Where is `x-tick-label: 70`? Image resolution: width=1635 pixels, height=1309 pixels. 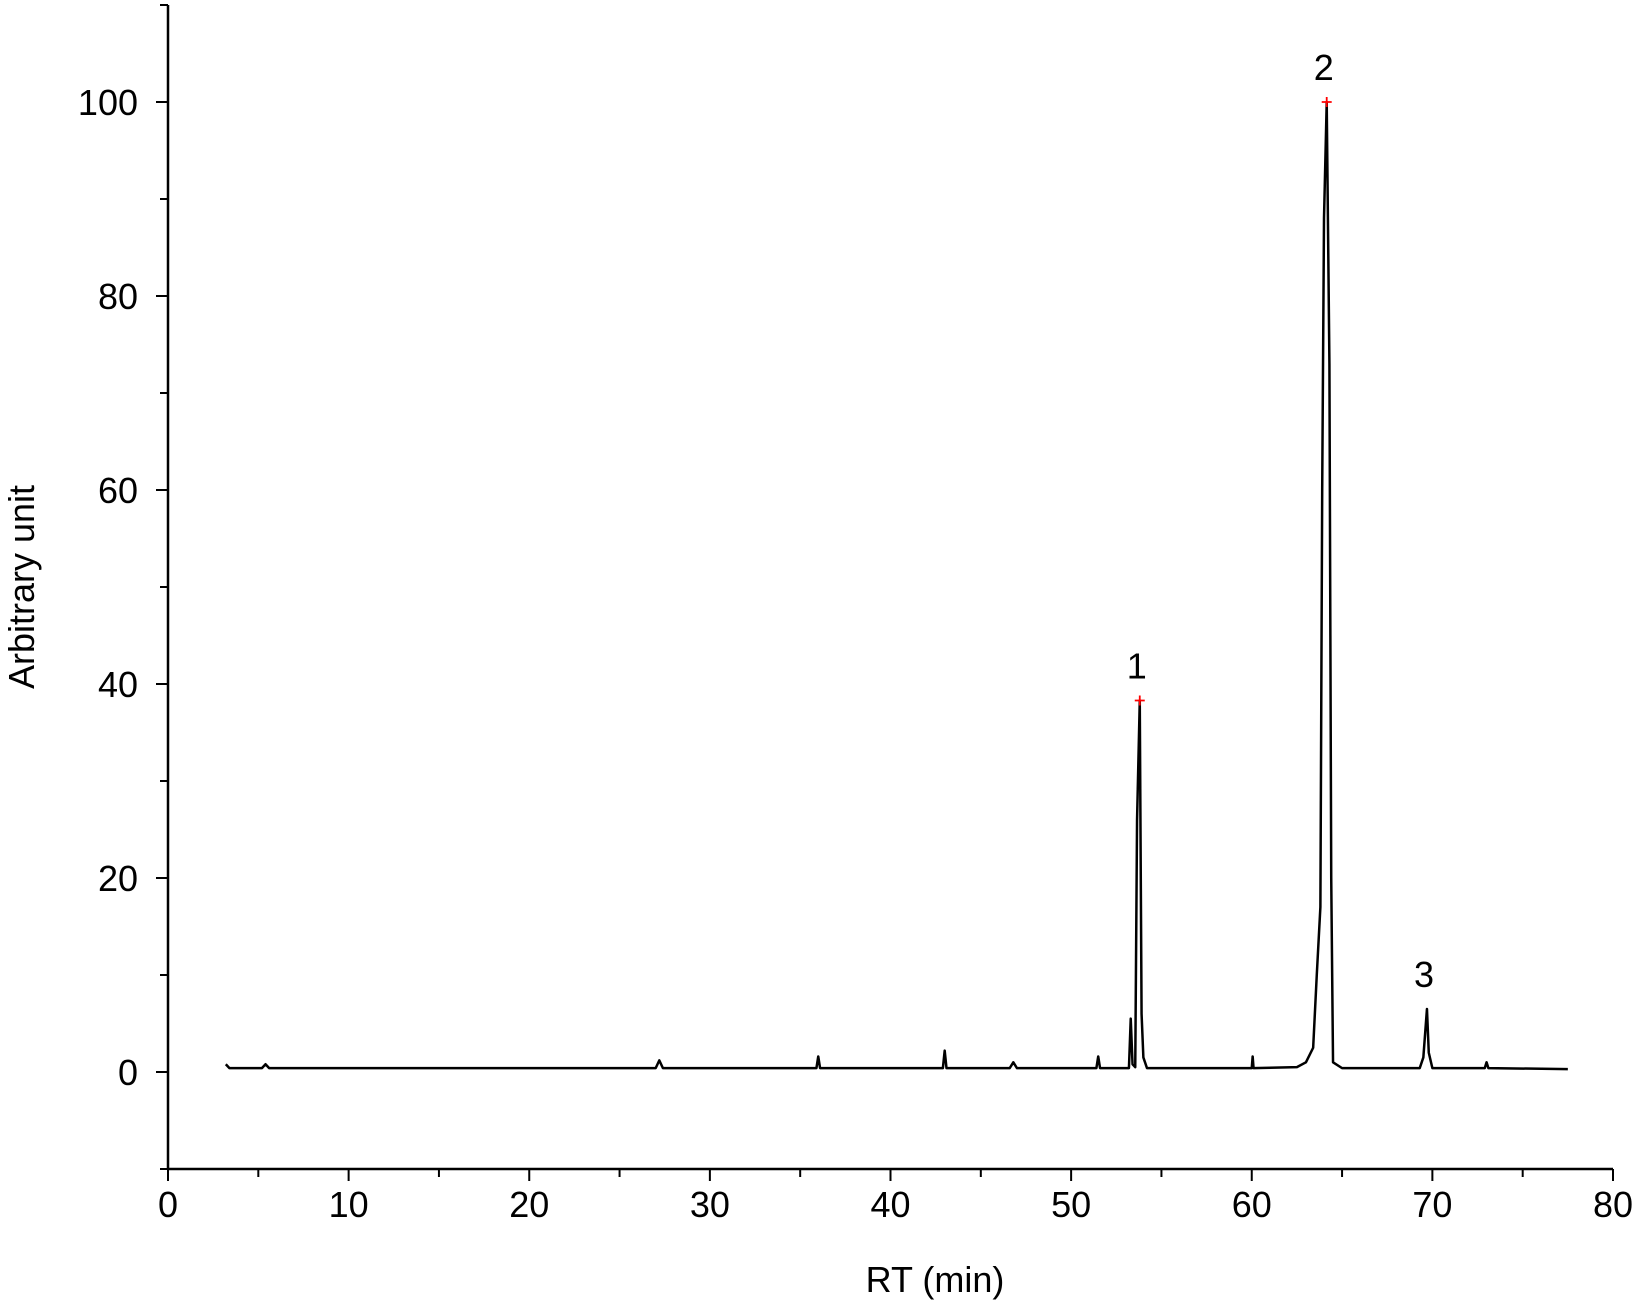 x-tick-label: 70 is located at coordinates (1432, 1204).